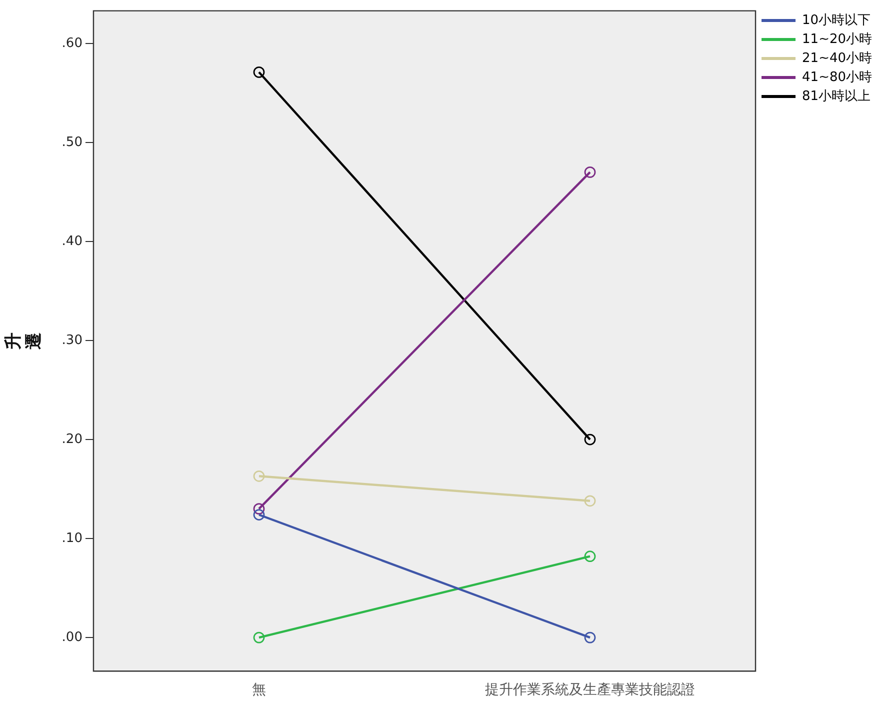 This screenshot has height=702, width=882. Describe the element at coordinates (72, 340) in the screenshot. I see `y-tick-label: .30` at that location.